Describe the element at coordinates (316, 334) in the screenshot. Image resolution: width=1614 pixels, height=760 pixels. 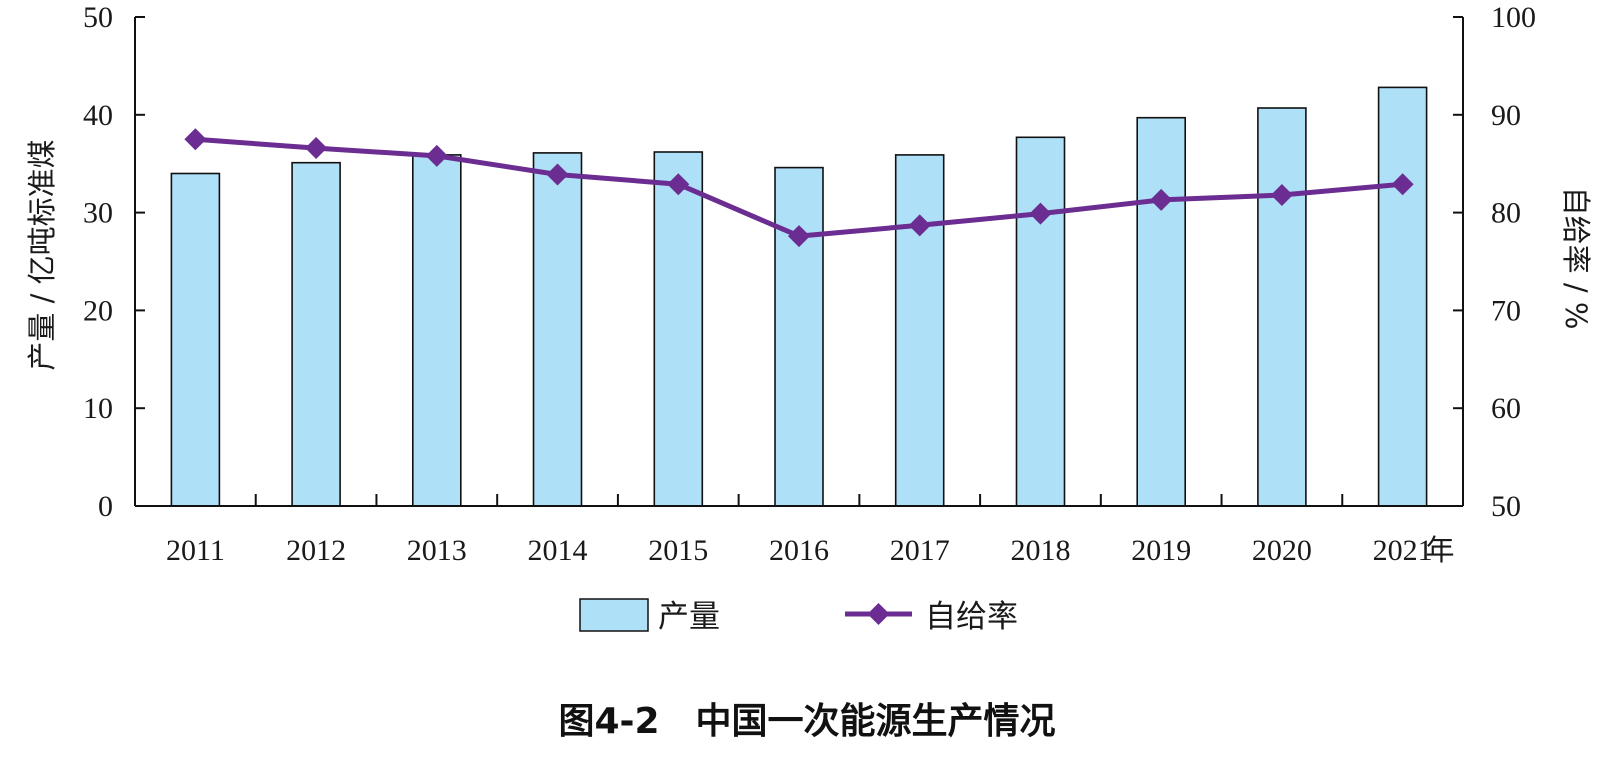
I see `bar-2012` at that location.